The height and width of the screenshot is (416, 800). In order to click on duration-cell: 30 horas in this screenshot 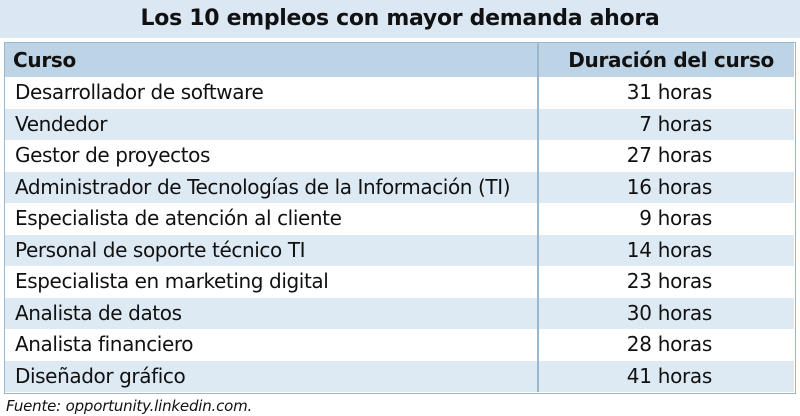, I will do `click(669, 312)`.